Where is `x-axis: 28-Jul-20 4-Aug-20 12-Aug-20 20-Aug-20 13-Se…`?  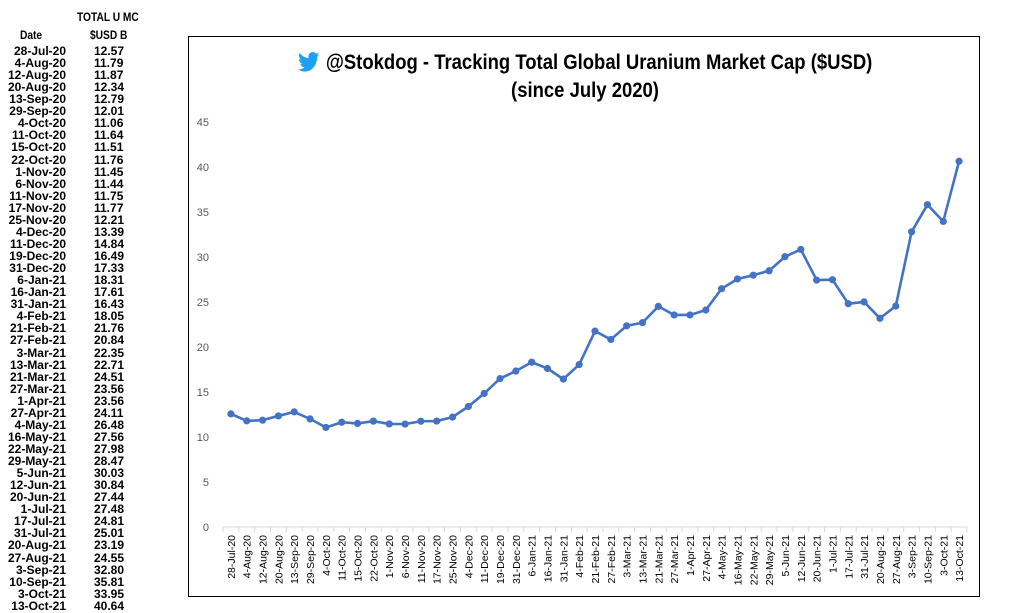
x-axis: 28-Jul-20 4-Aug-20 12-Aug-20 20-Aug-20 13-Se… is located at coordinates (595, 555).